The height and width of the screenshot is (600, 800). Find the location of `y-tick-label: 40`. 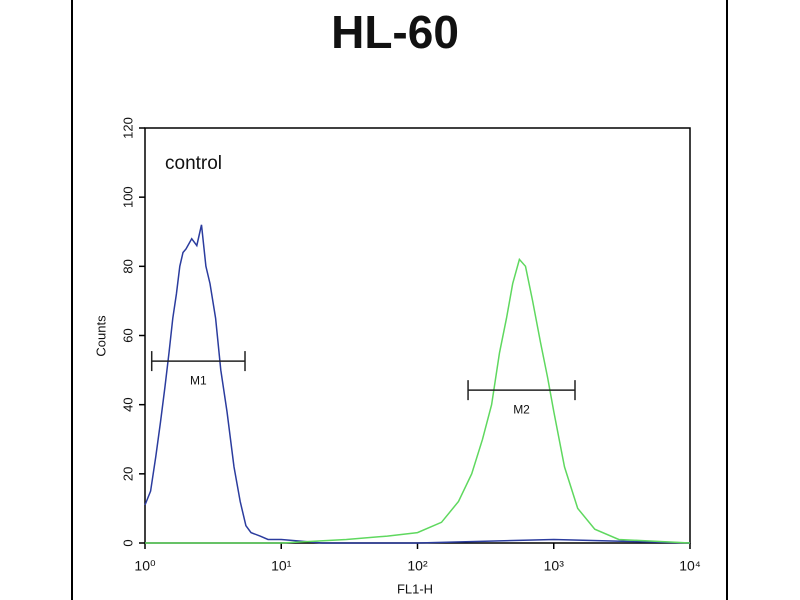

y-tick-label: 40 is located at coordinates (127, 404).